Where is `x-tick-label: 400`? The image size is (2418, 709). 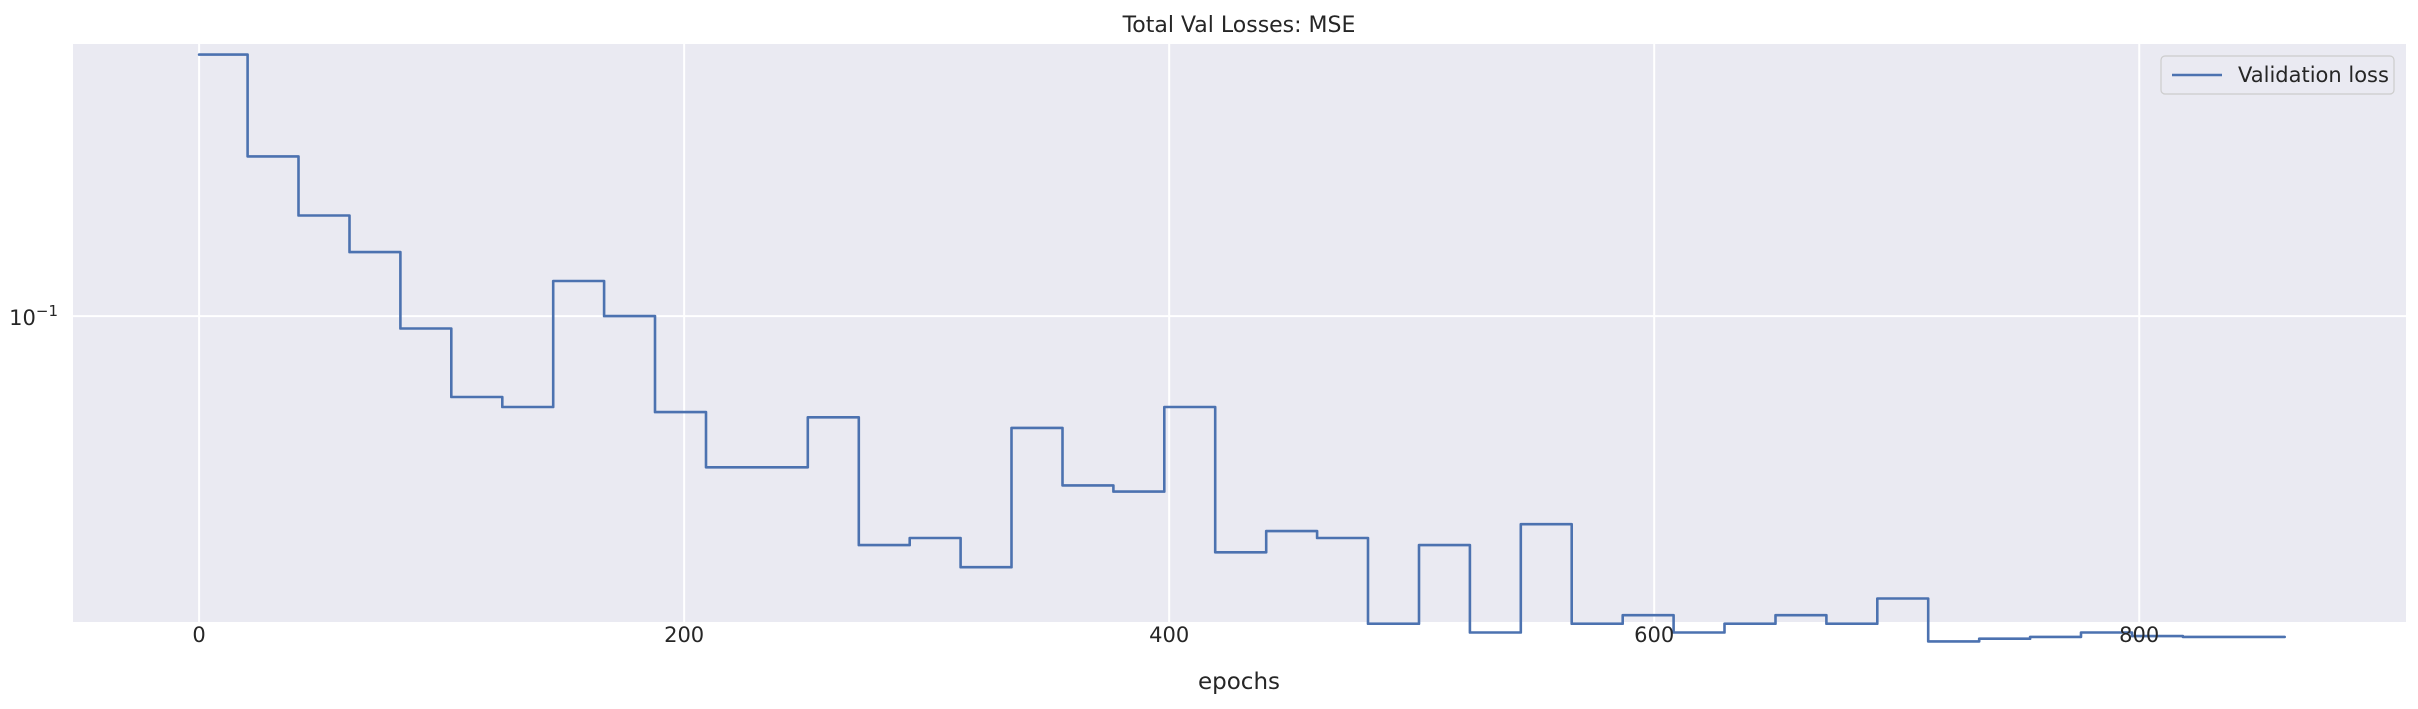 x-tick-label: 400 is located at coordinates (1169, 635).